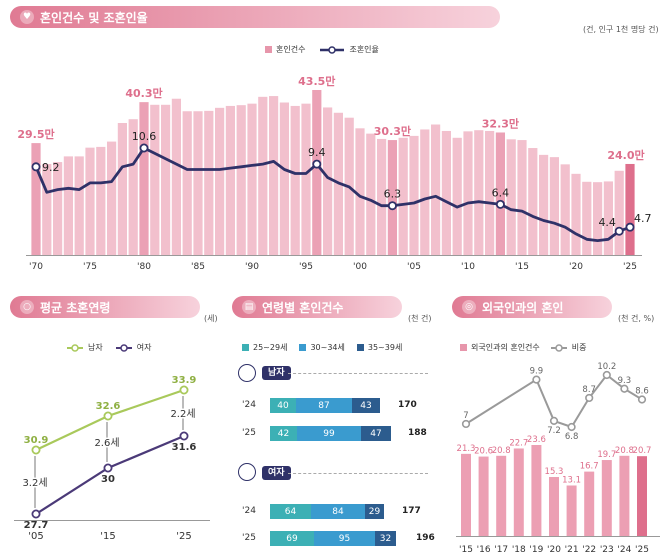  I want to click on legend-35-39-label: 35~39세, so click(385, 347).